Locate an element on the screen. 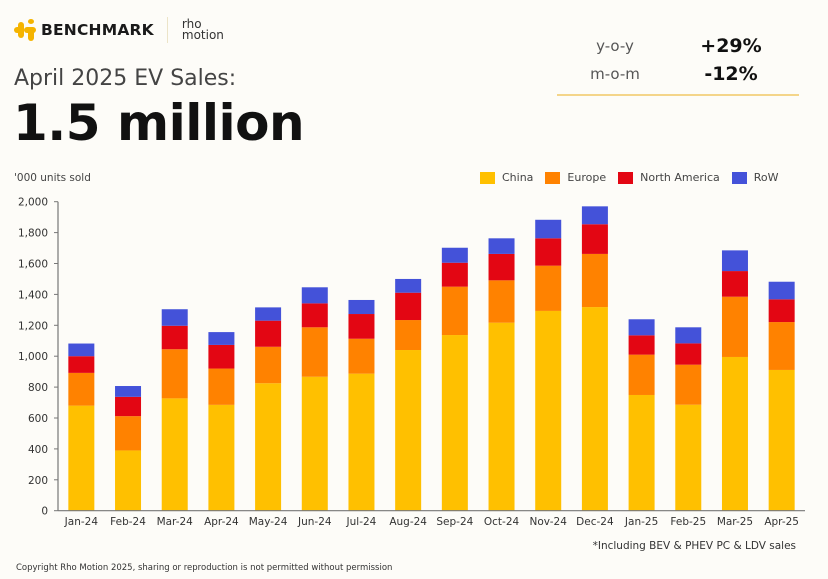 This screenshot has height=579, width=828. legend-item-europe: Europe is located at coordinates (575, 177).